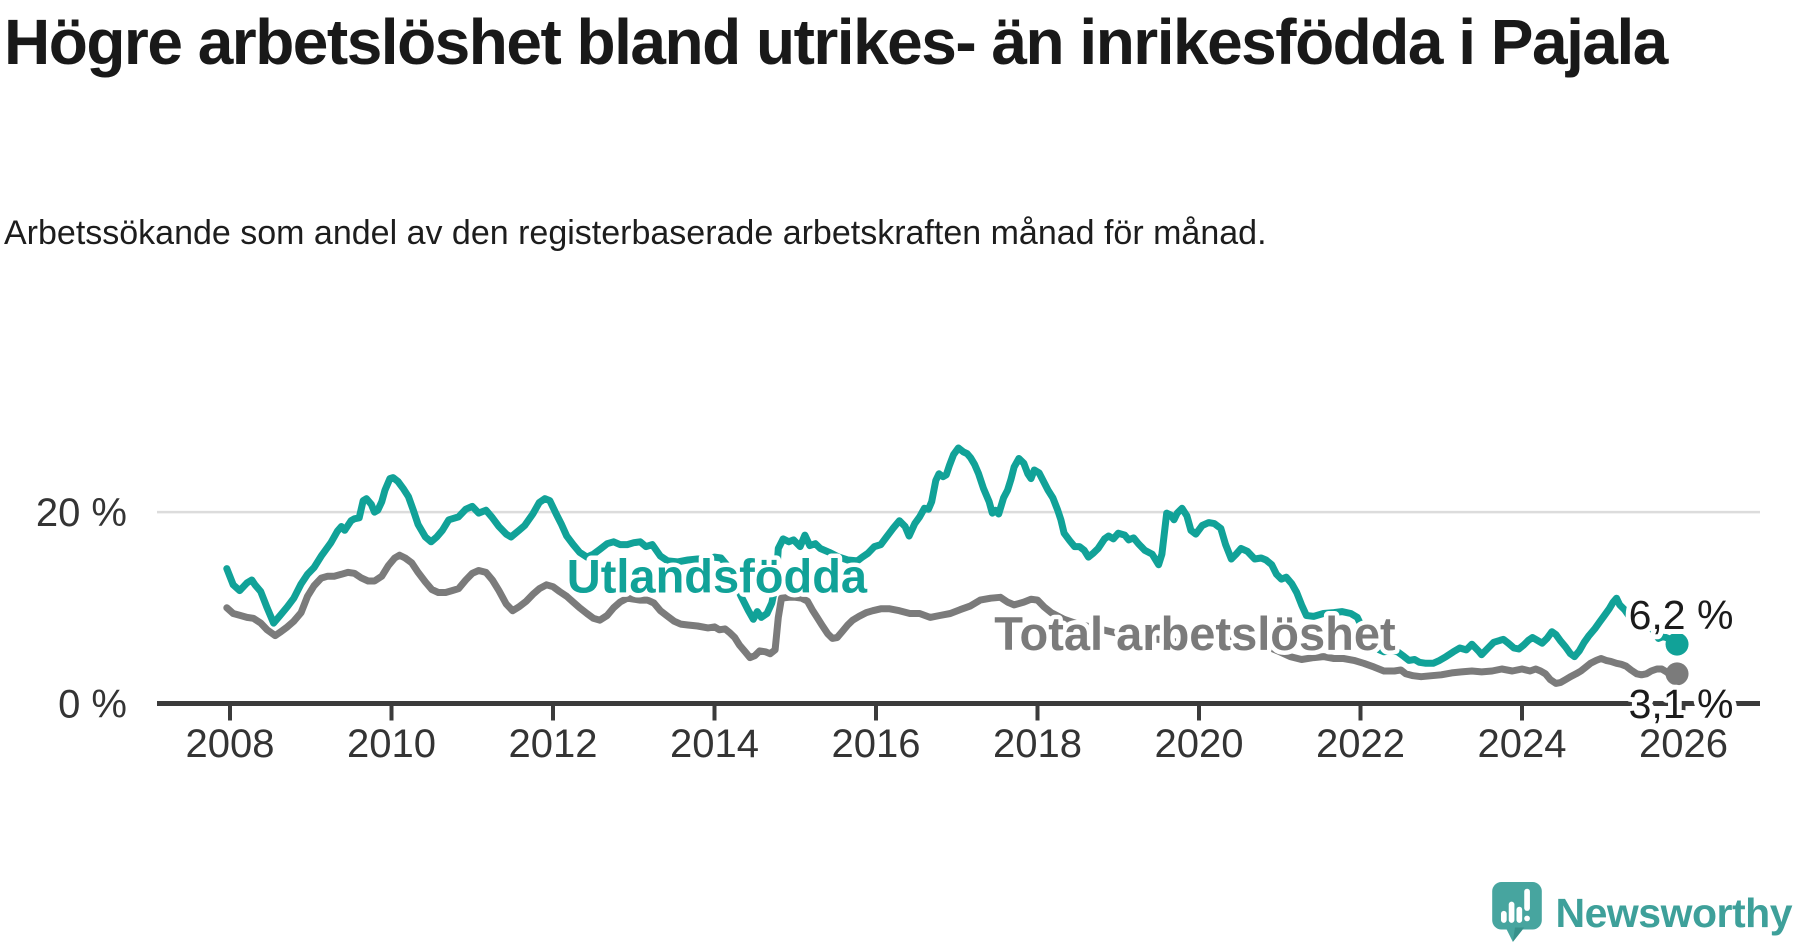 The image size is (1800, 948). Describe the element at coordinates (1522, 744) in the screenshot. I see `x-tick-label: 2024` at that location.